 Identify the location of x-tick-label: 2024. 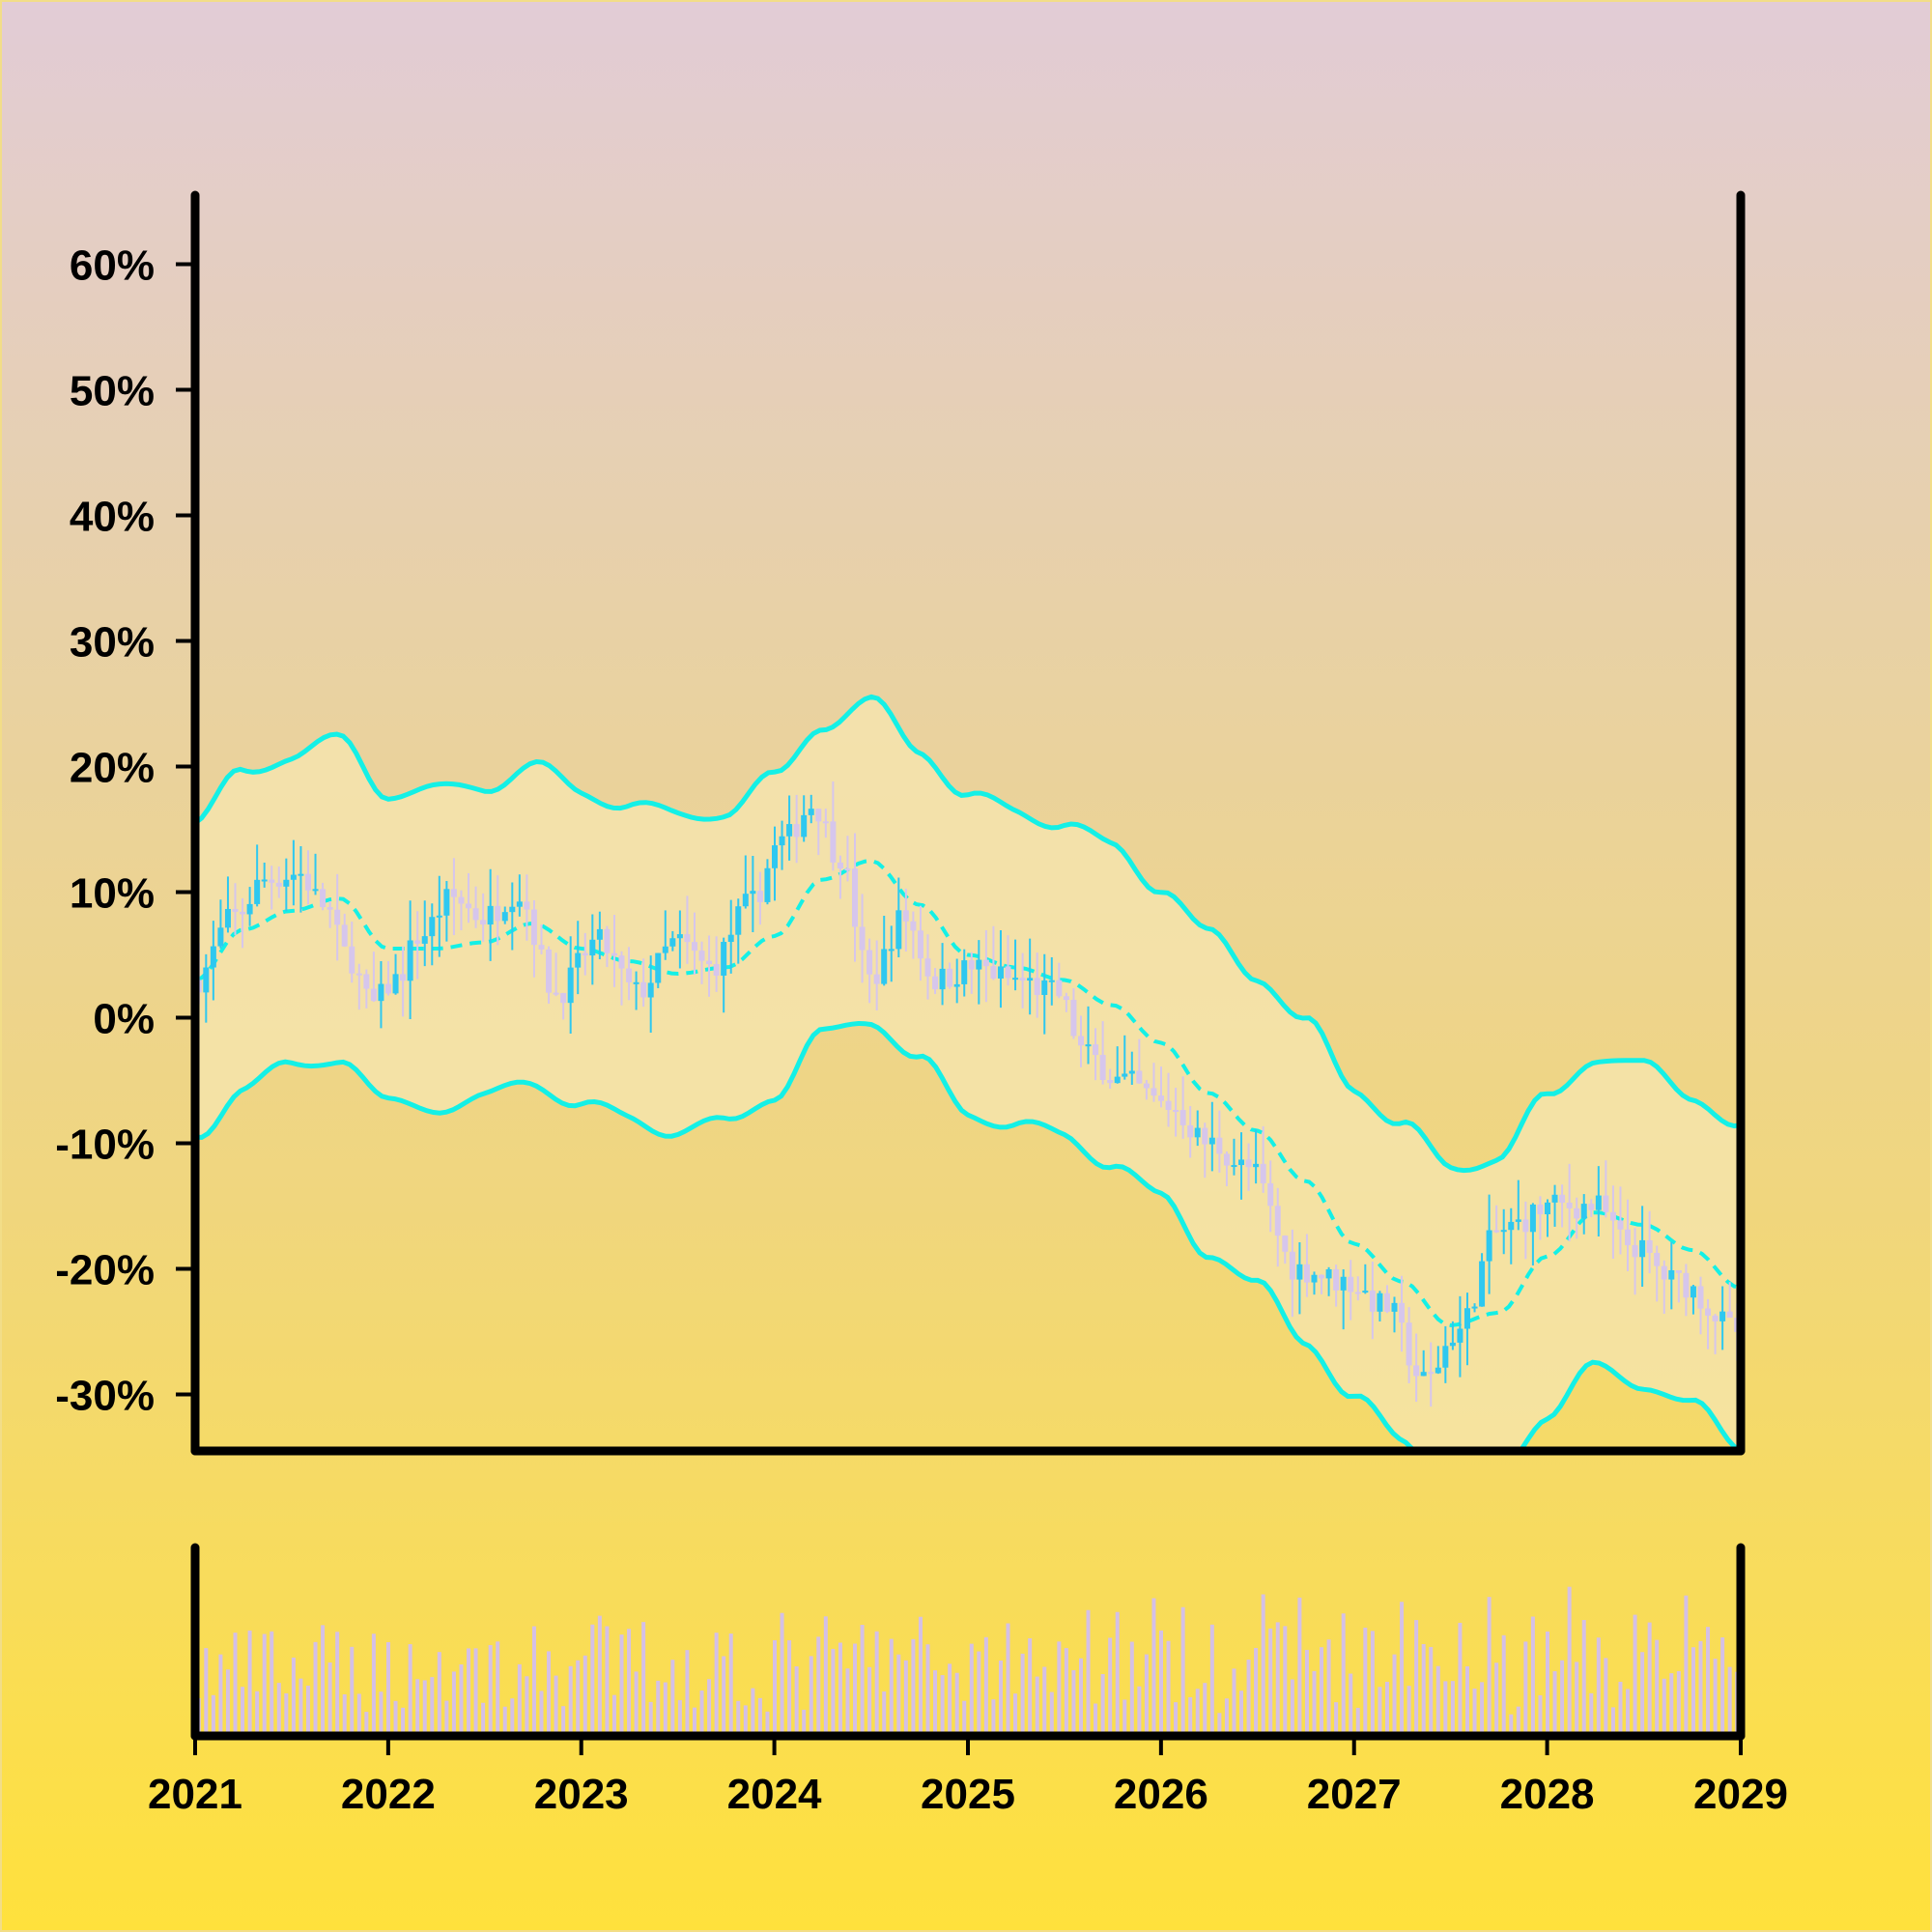
(774, 1794).